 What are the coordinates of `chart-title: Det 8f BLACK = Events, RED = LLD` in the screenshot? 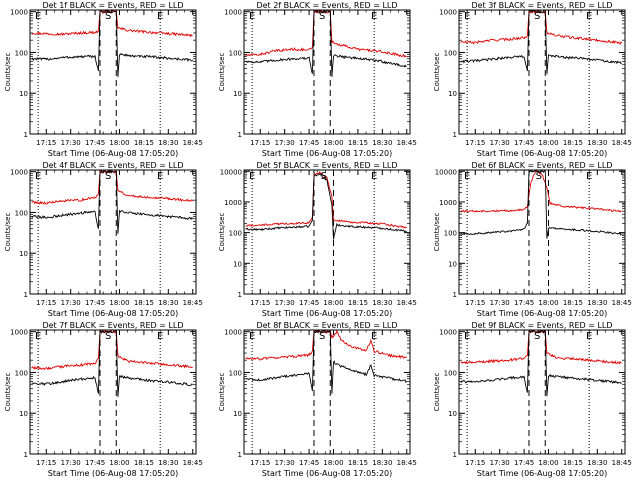 It's located at (326, 325).